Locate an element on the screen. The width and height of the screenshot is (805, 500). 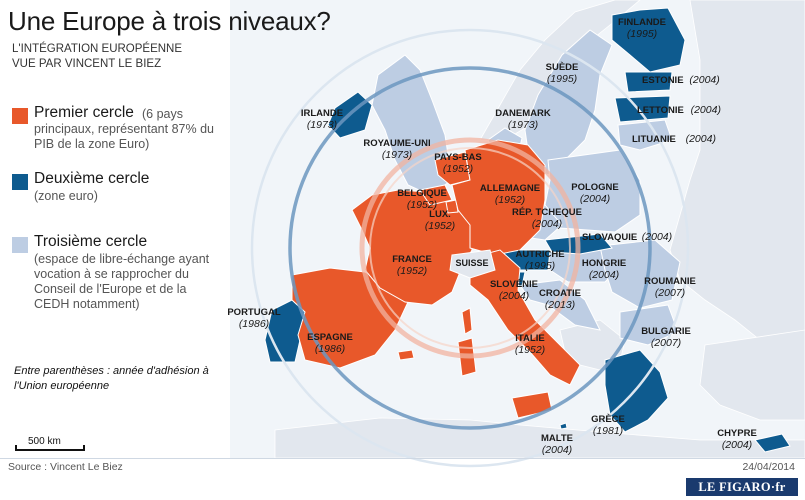
brand-logo: LE FIGARO·fr is located at coordinates (742, 487).